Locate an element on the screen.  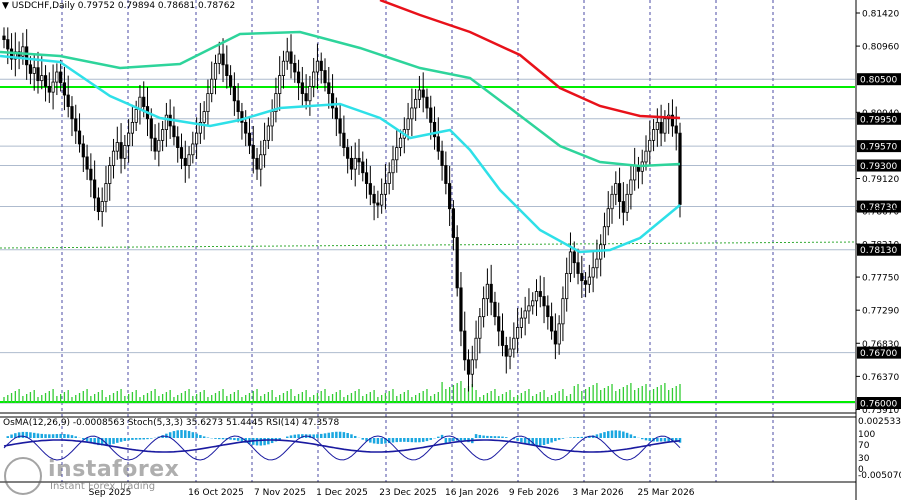
time-tick-label: 23 Dec 2025 is located at coordinates (408, 493).